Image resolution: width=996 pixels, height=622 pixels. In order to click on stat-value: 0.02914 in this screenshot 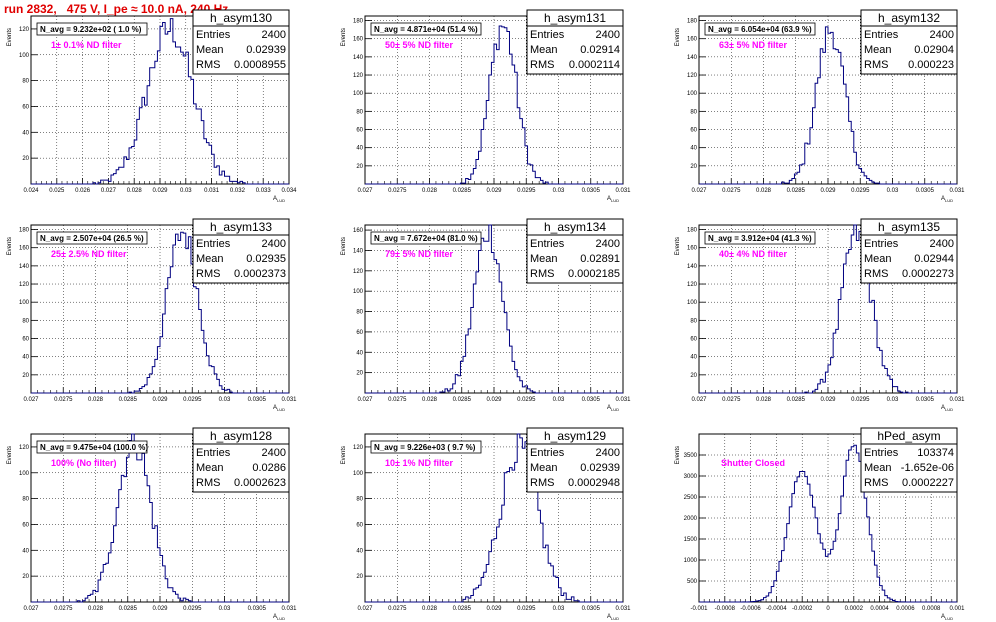, I will do `click(600, 50)`.